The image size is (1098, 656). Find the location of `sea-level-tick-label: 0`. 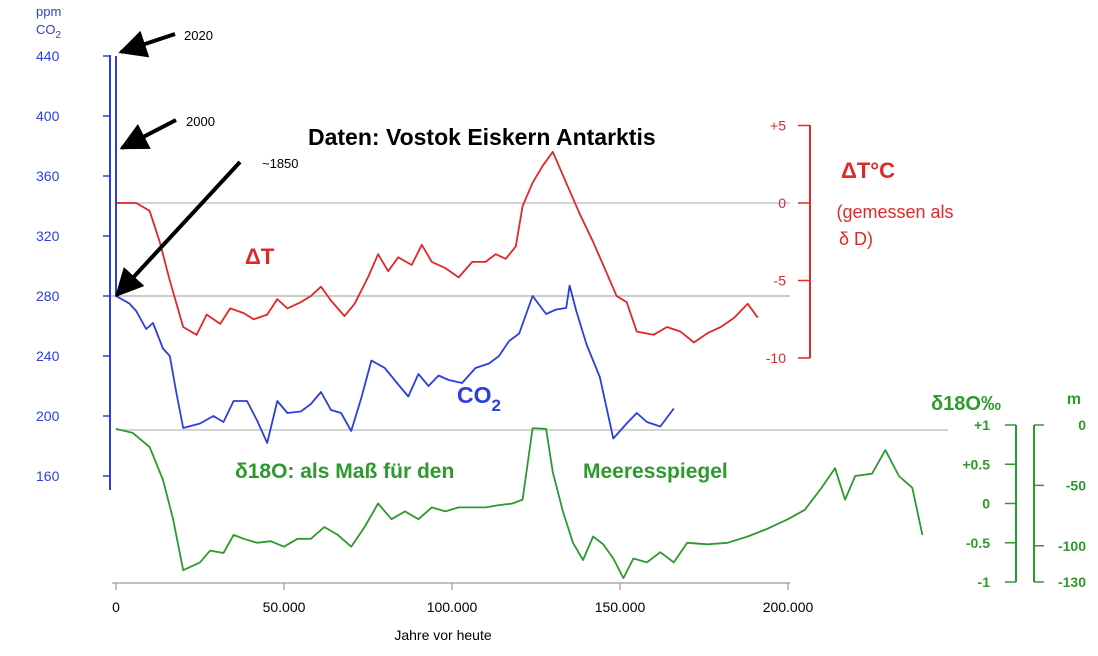

sea-level-tick-label: 0 is located at coordinates (1082, 425).